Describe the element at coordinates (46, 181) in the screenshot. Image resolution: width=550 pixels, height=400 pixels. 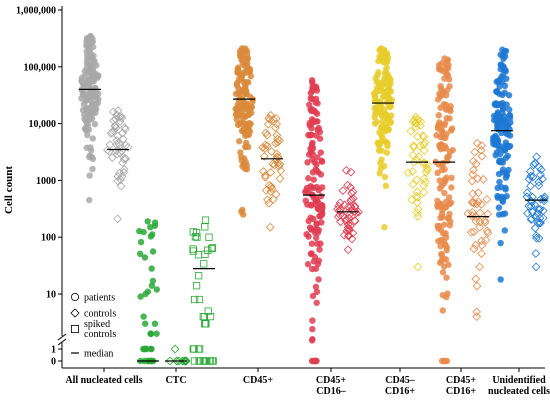
I see `y-tick-label: 1000` at that location.